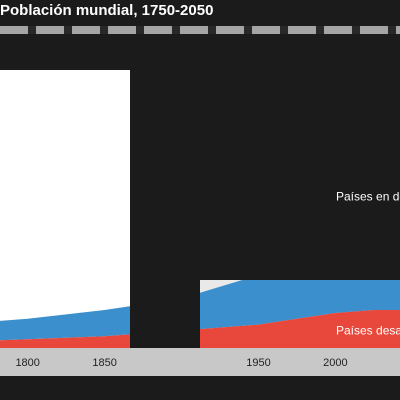 The height and width of the screenshot is (400, 400). I want to click on decorative-dash-row, so click(200, 30).